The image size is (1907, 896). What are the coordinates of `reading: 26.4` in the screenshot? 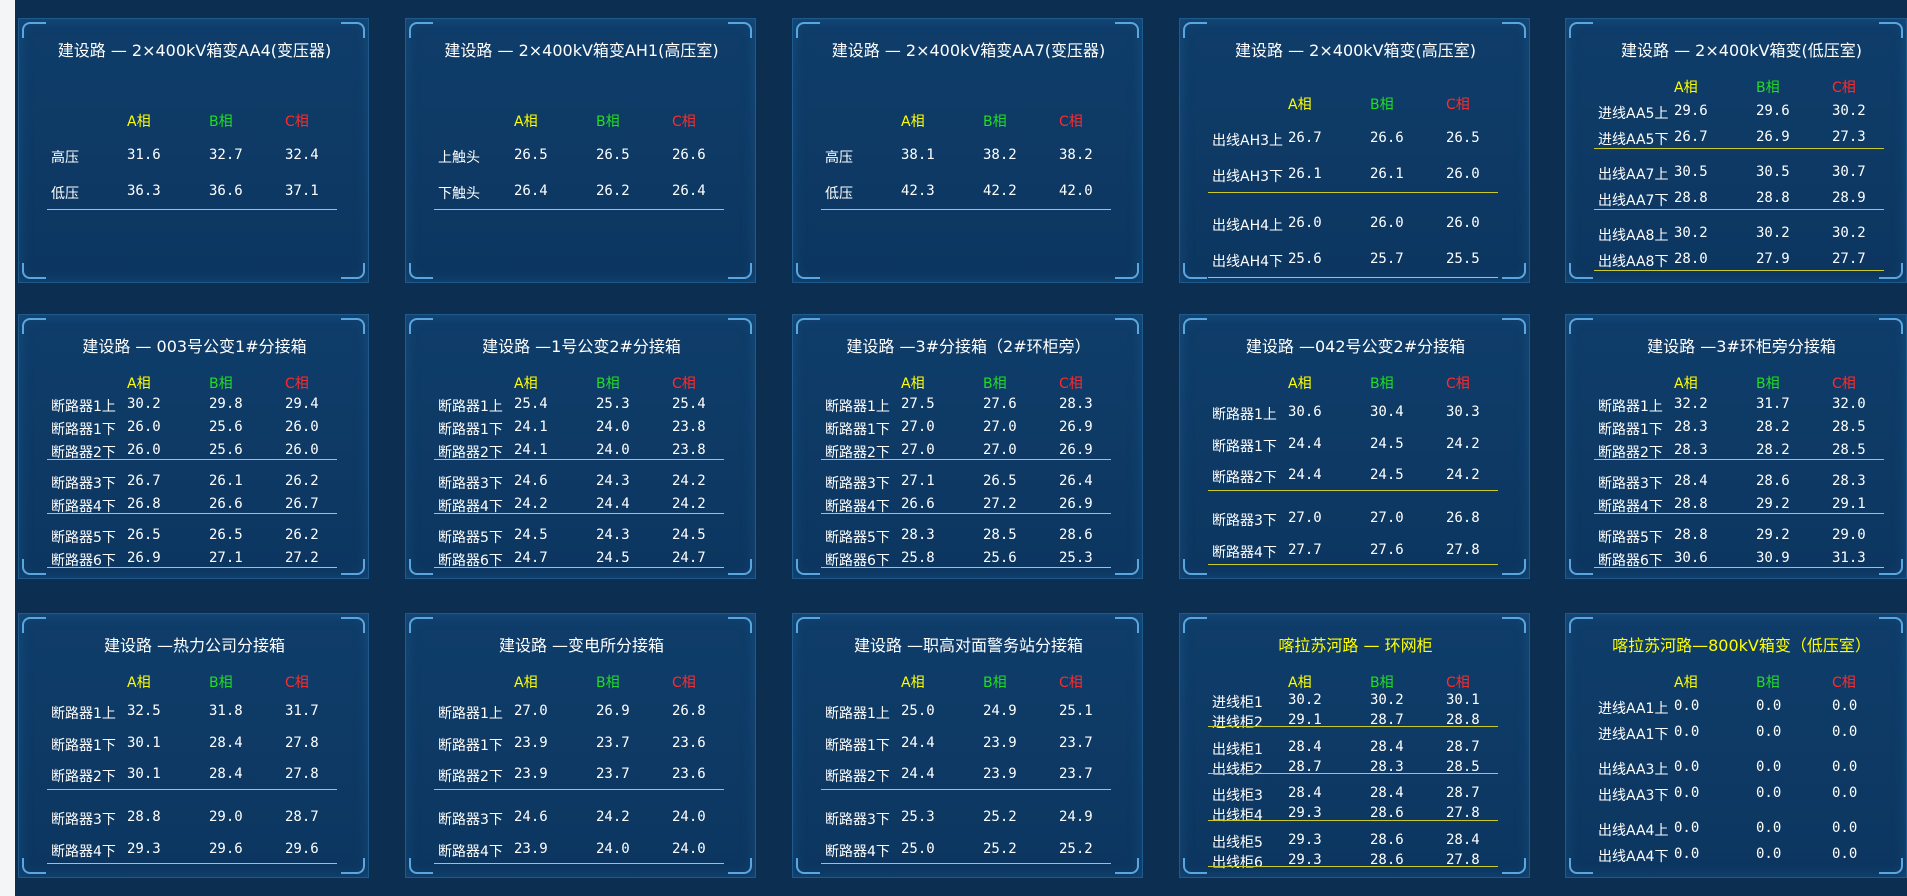 It's located at (1076, 481).